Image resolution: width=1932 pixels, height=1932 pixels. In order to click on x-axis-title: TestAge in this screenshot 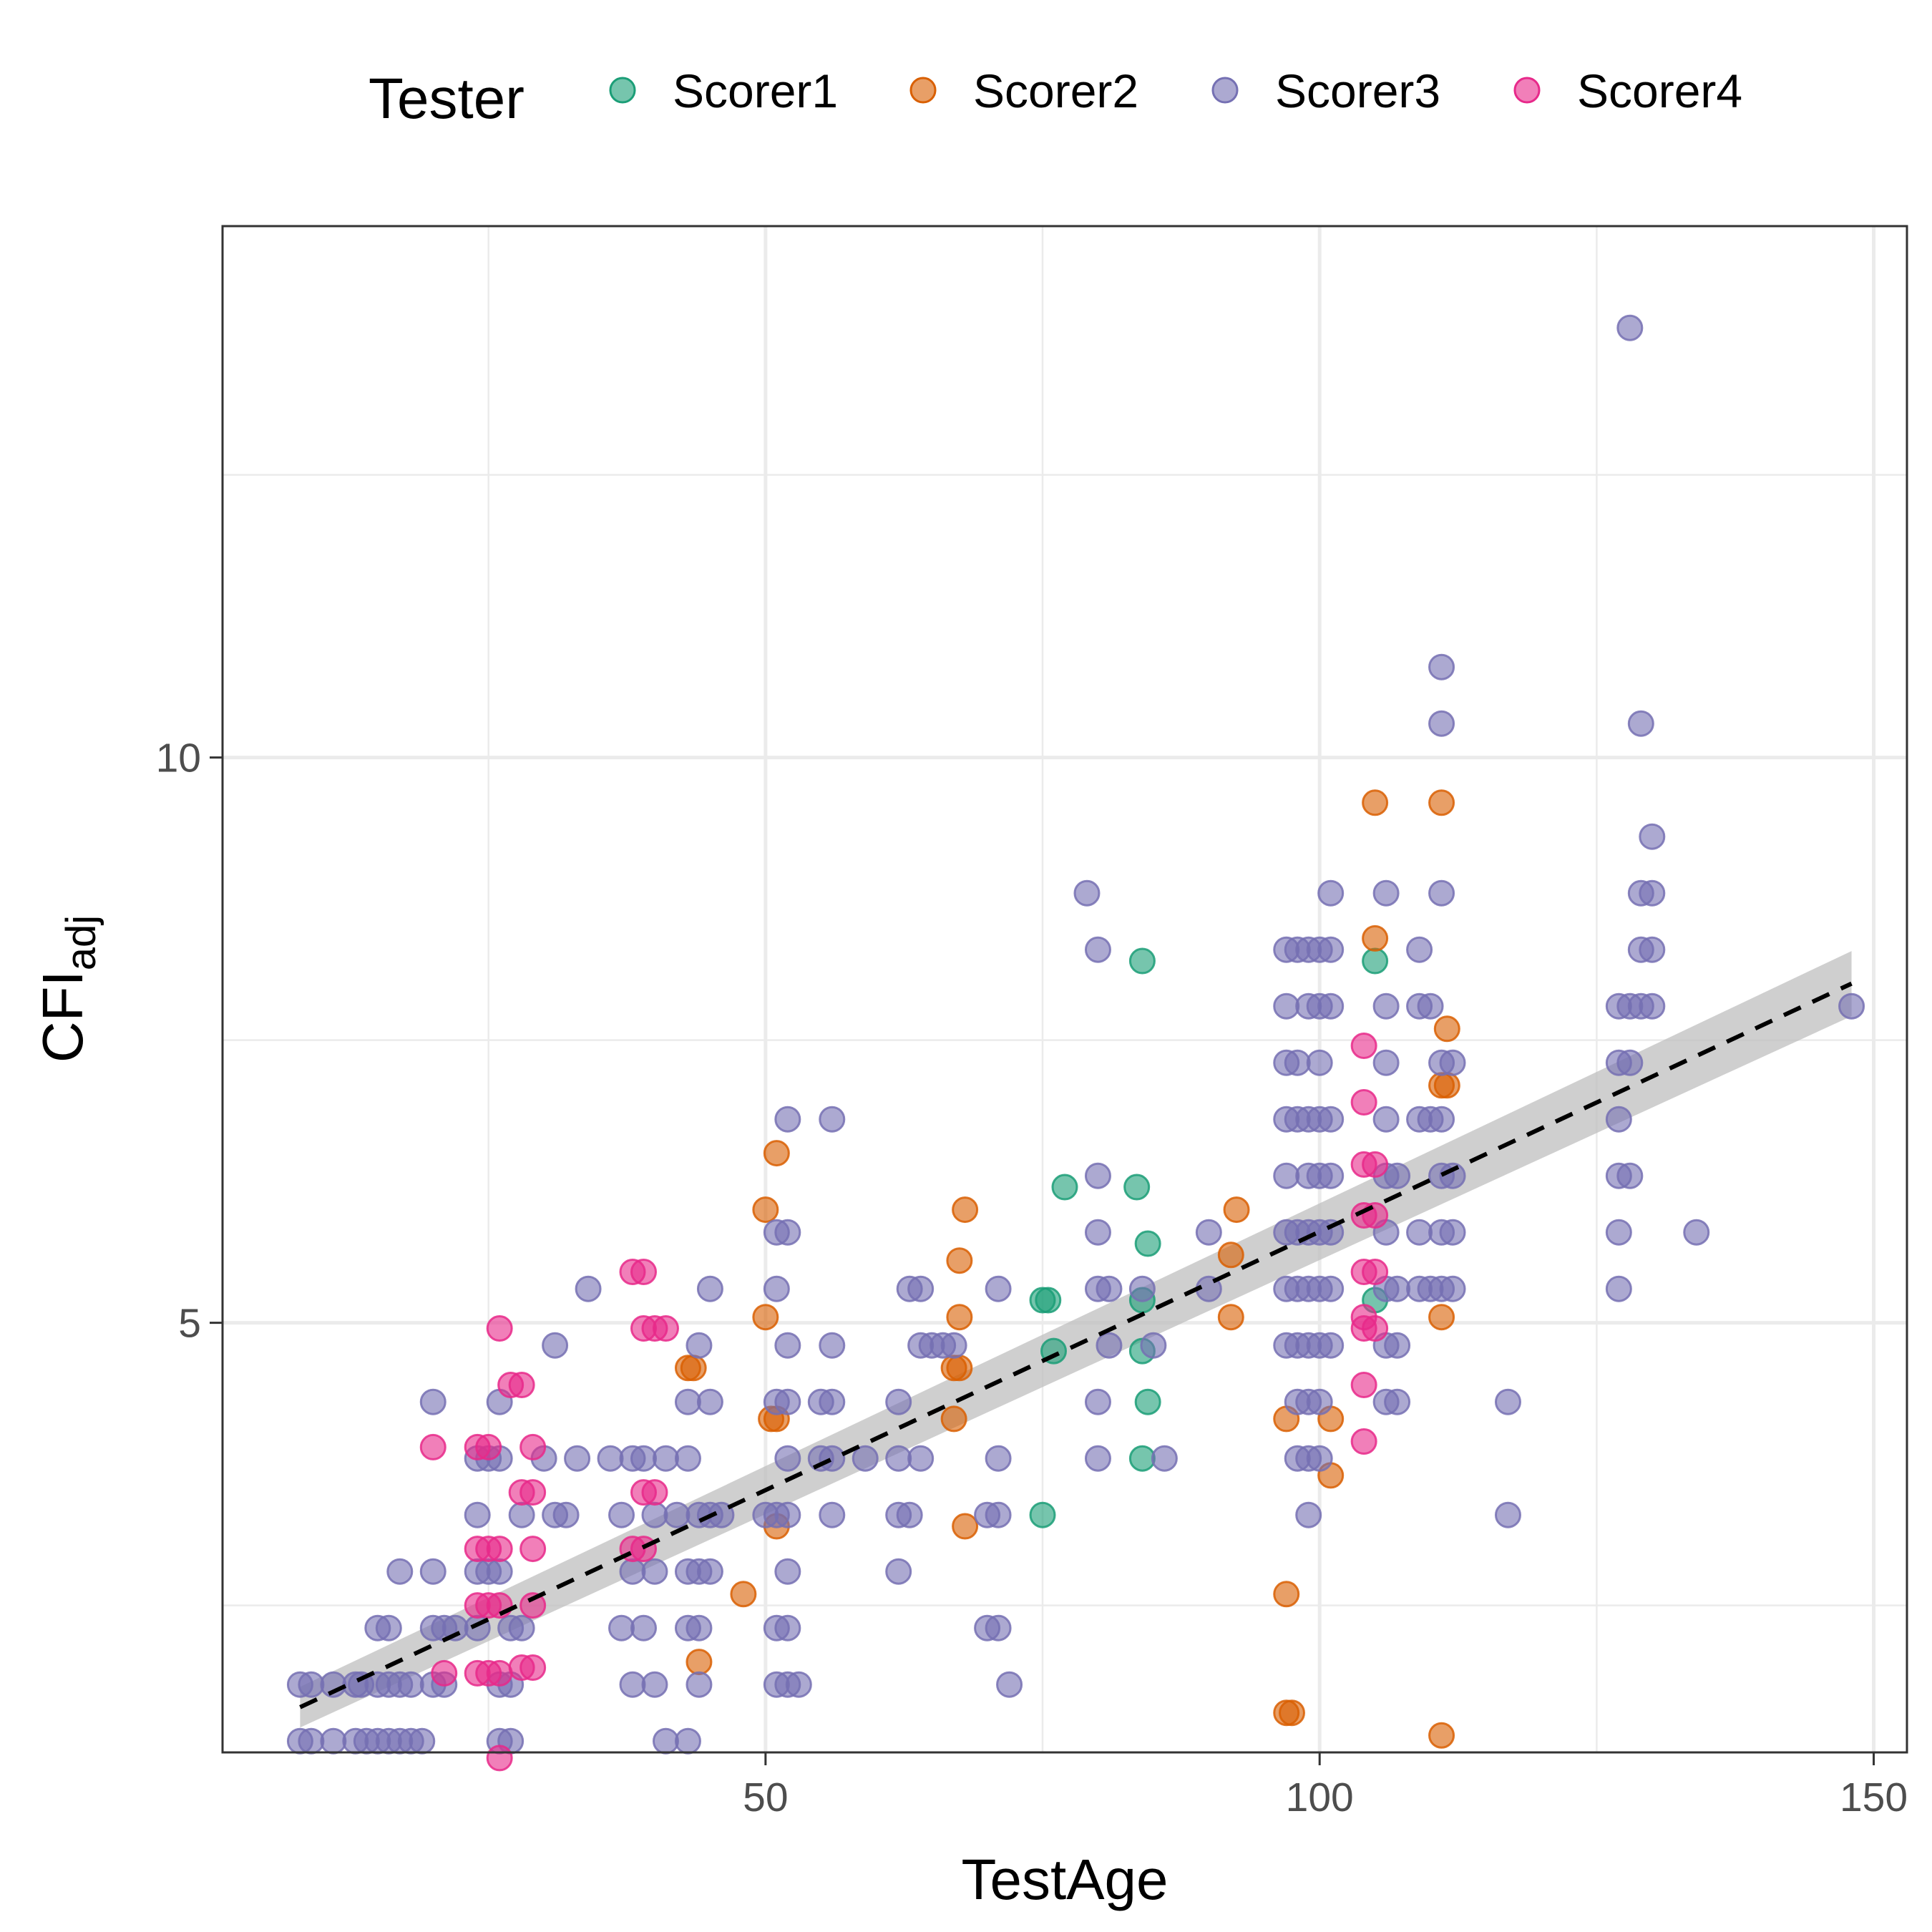, I will do `click(1064, 1879)`.